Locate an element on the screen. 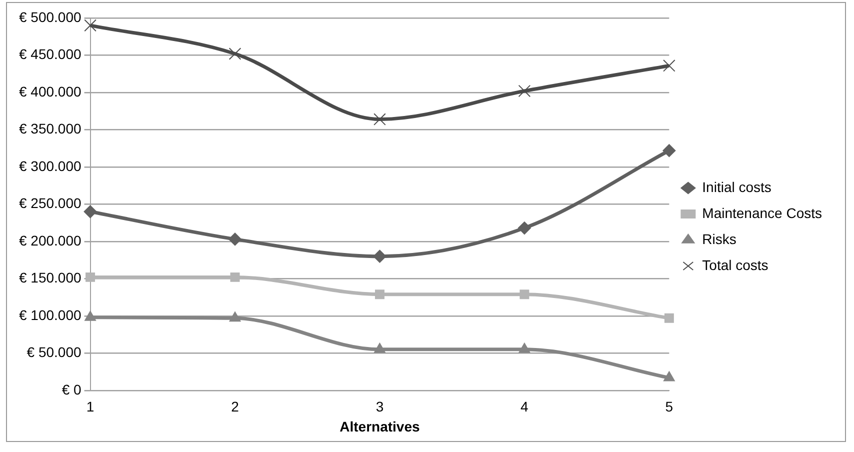 The height and width of the screenshot is (452, 854). x-axis-title: Alternatives is located at coordinates (380, 426).